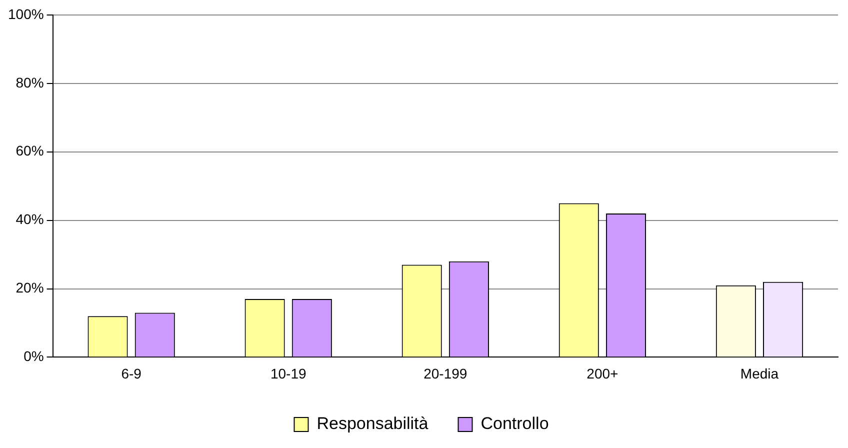  What do you see at coordinates (288, 373) in the screenshot?
I see `x-tick-label: 10-19` at bounding box center [288, 373].